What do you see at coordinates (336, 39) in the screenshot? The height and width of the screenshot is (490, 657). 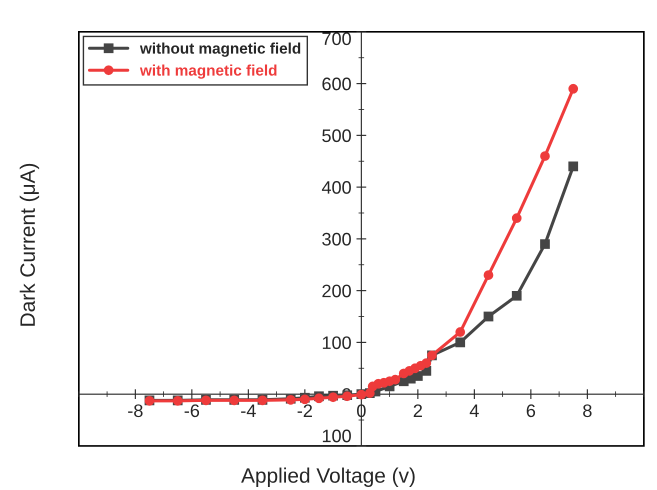 I see `y-tick-label: 700` at bounding box center [336, 39].